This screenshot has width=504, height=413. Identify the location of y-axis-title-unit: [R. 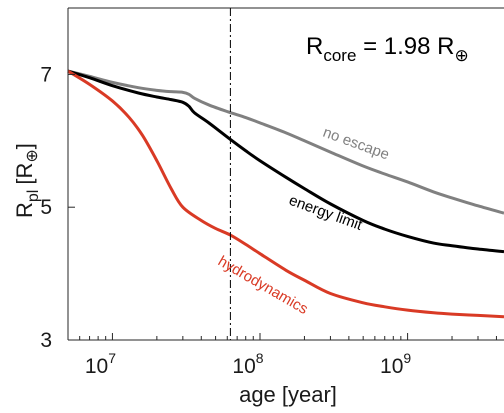
(24, 174).